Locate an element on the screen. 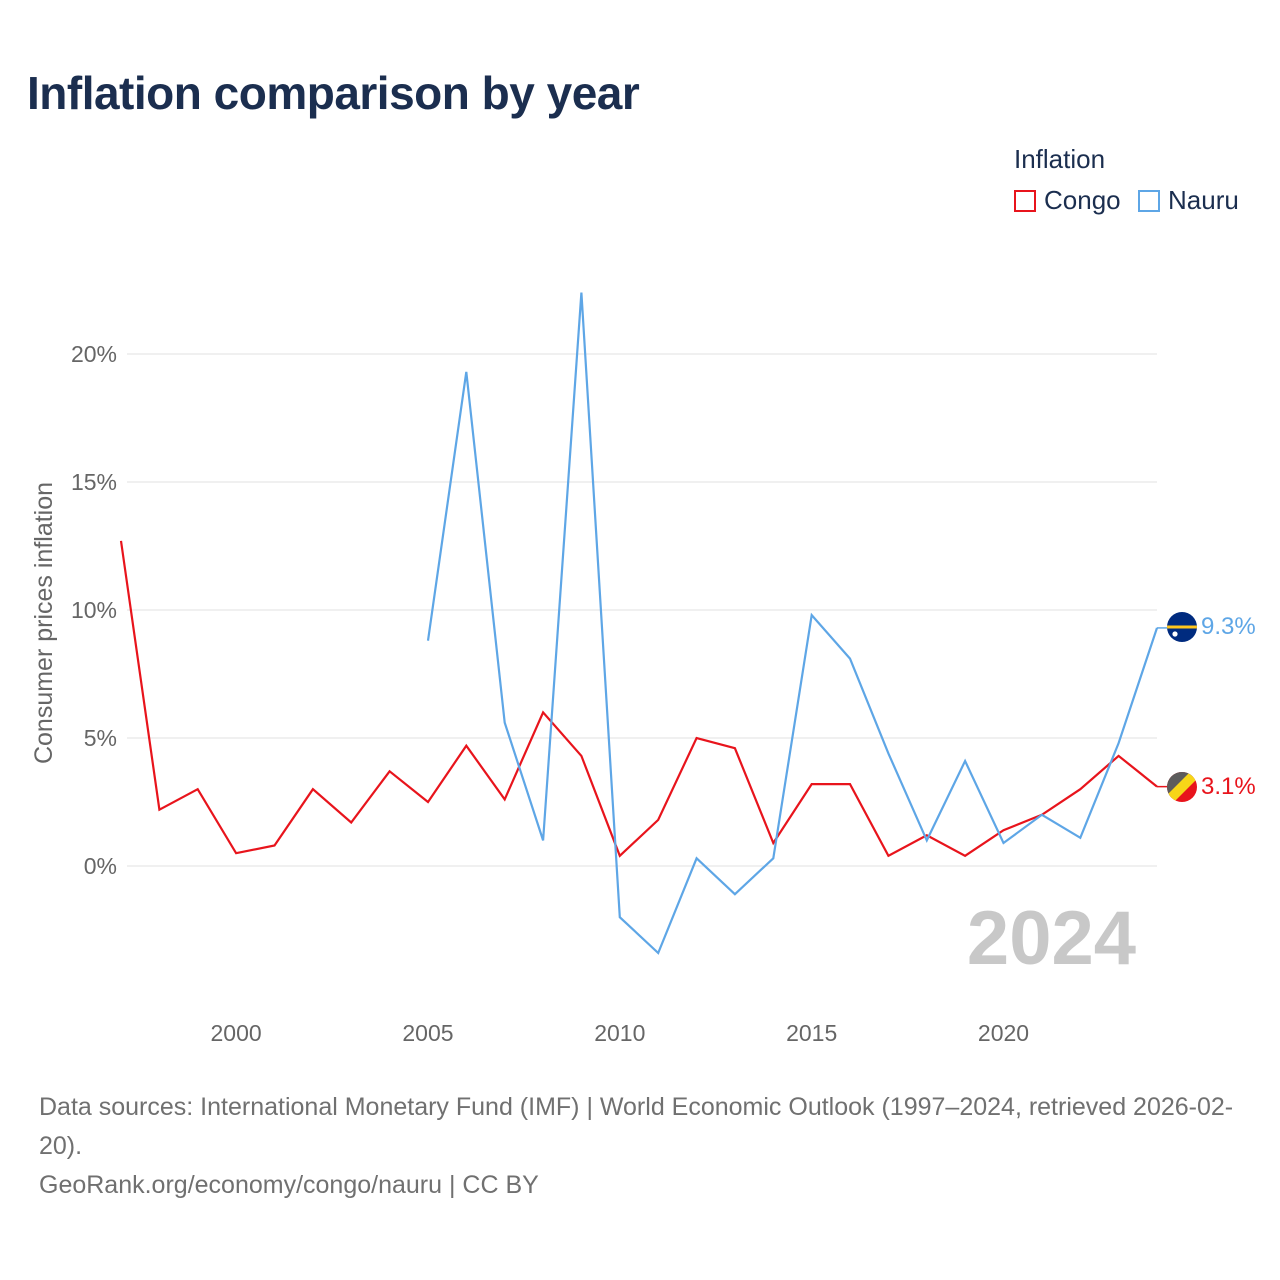 Image resolution: width=1280 pixels, height=1280 pixels. congo-flag-icon is located at coordinates (1182, 787).